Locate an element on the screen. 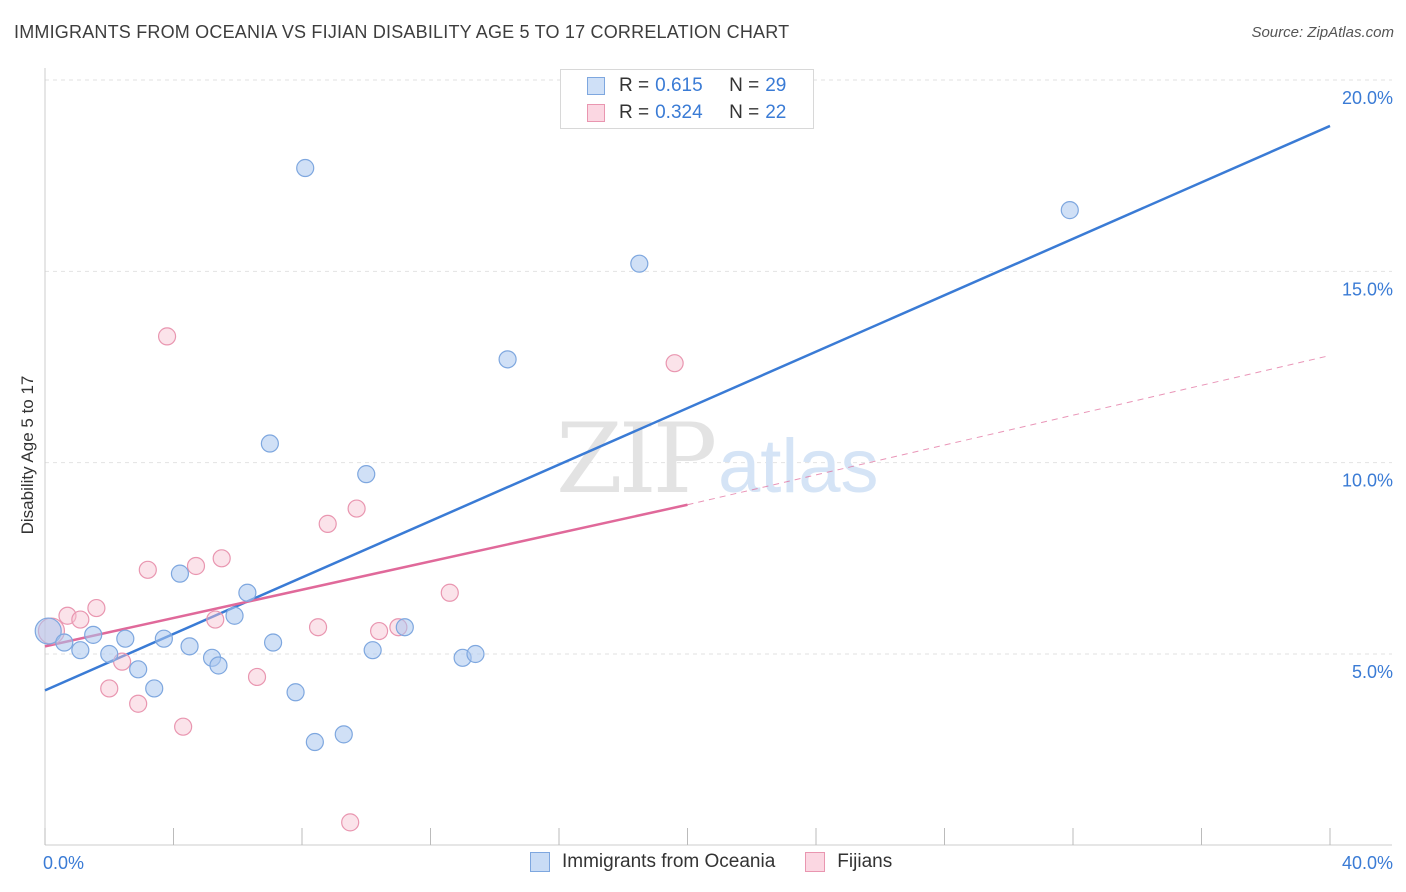 The height and width of the screenshot is (892, 1406). legend-item-fijians: Fijians is located at coordinates (848, 862).